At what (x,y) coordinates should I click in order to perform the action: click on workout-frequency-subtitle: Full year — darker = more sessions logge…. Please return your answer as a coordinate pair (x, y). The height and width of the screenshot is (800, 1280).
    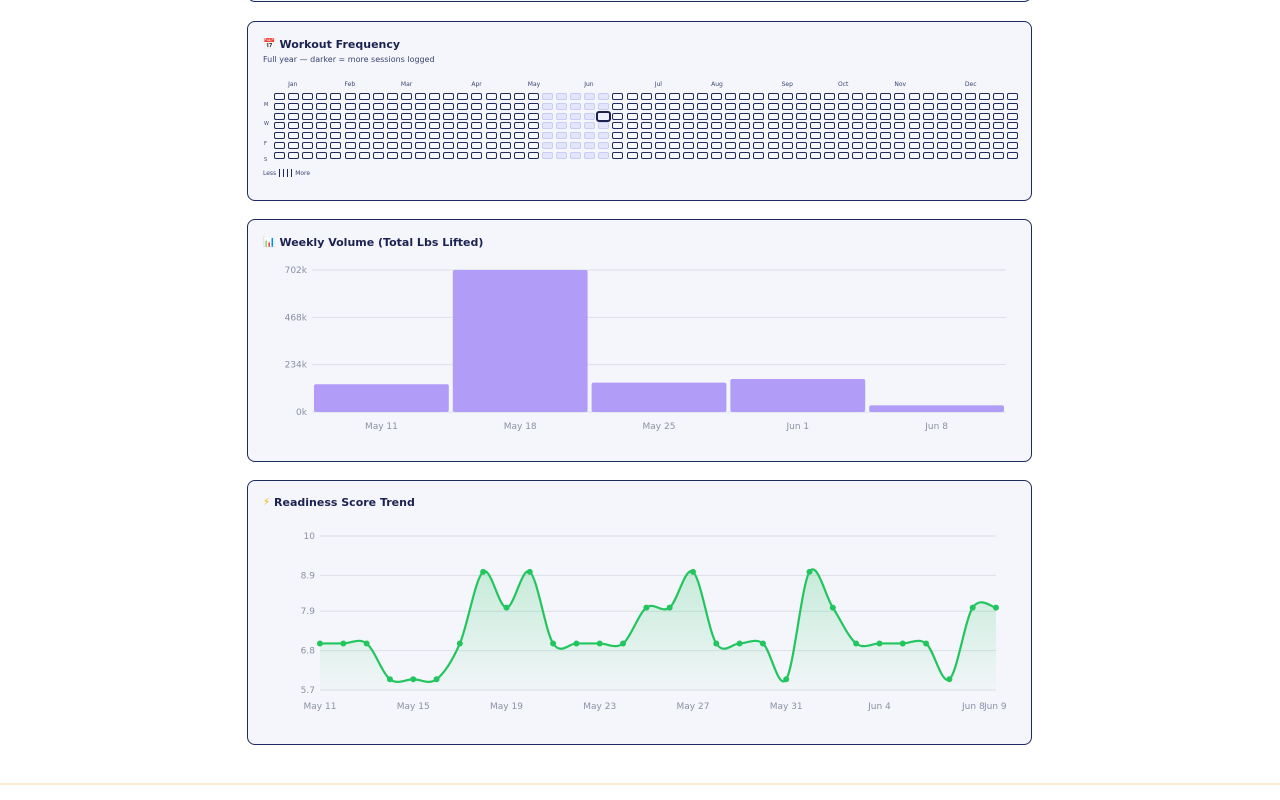
    Looking at the image, I should click on (349, 59).